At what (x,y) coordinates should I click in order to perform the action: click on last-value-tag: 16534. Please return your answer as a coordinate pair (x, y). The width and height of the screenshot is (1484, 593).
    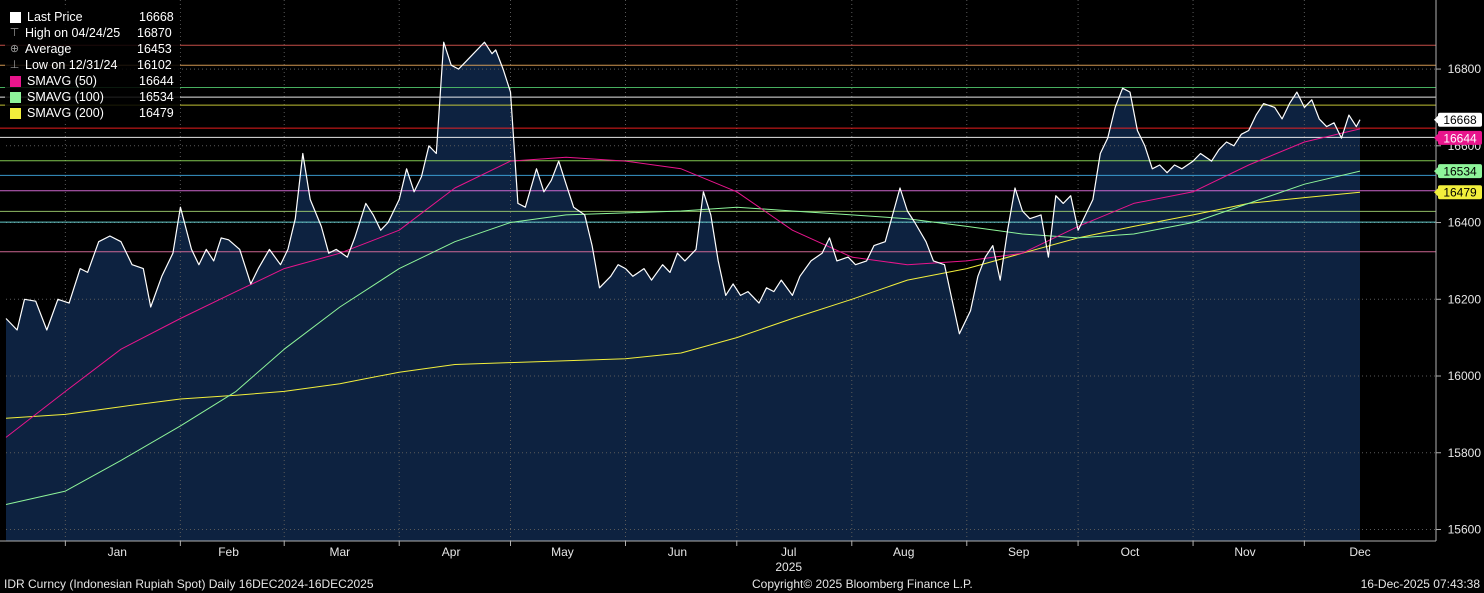
    Looking at the image, I should click on (1458, 171).